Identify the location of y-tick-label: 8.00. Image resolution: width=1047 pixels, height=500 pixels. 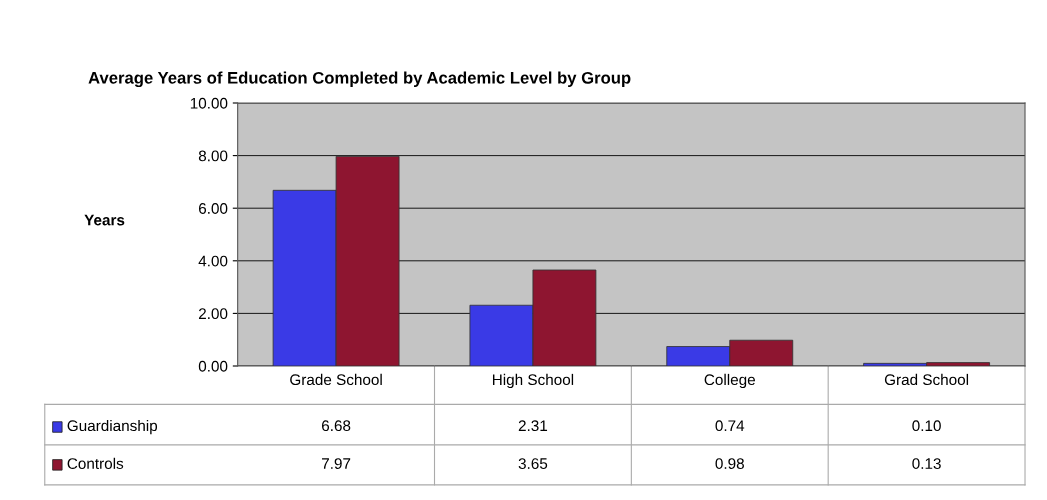
(213, 156).